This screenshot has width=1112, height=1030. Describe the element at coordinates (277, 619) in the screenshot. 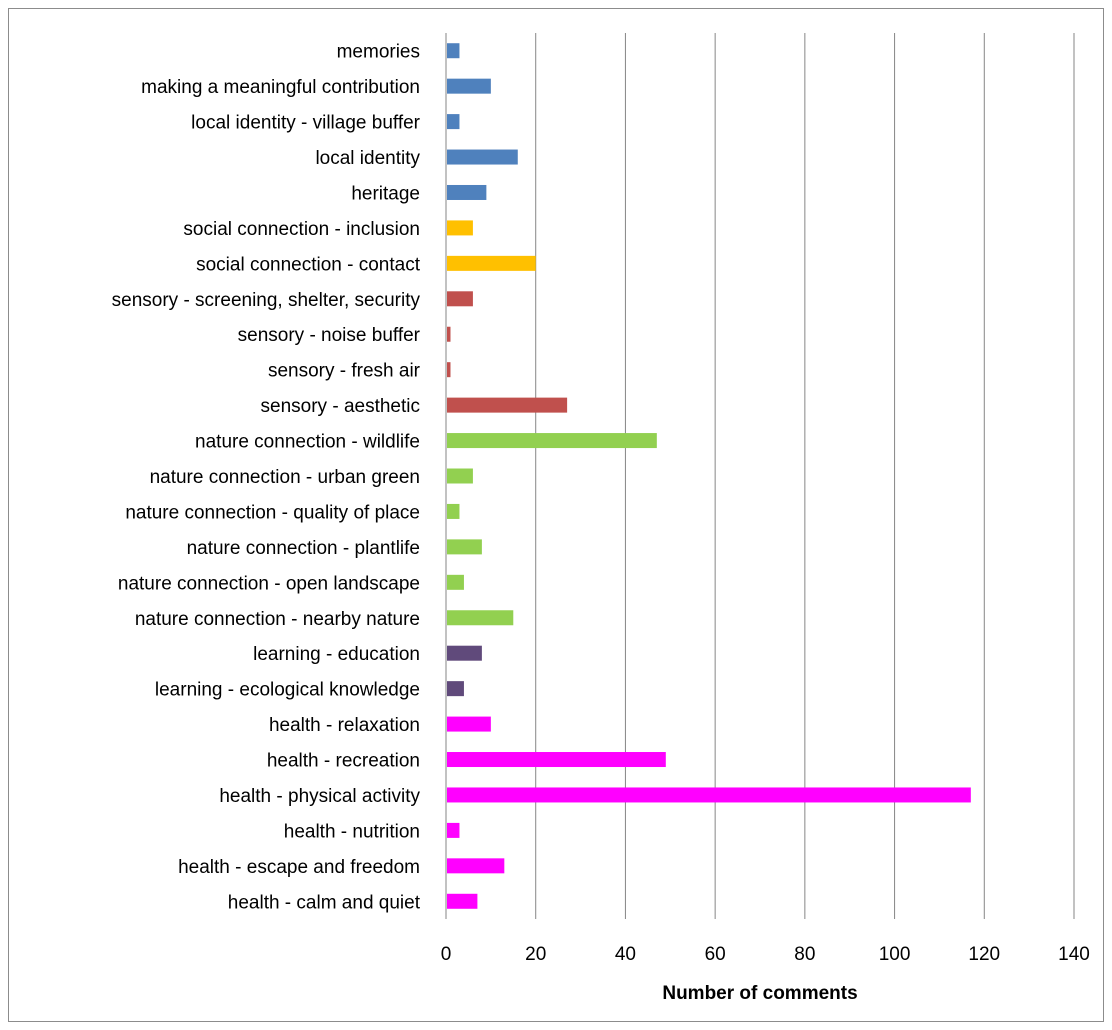

I see `category-label: nature connection - nearby nature` at that location.